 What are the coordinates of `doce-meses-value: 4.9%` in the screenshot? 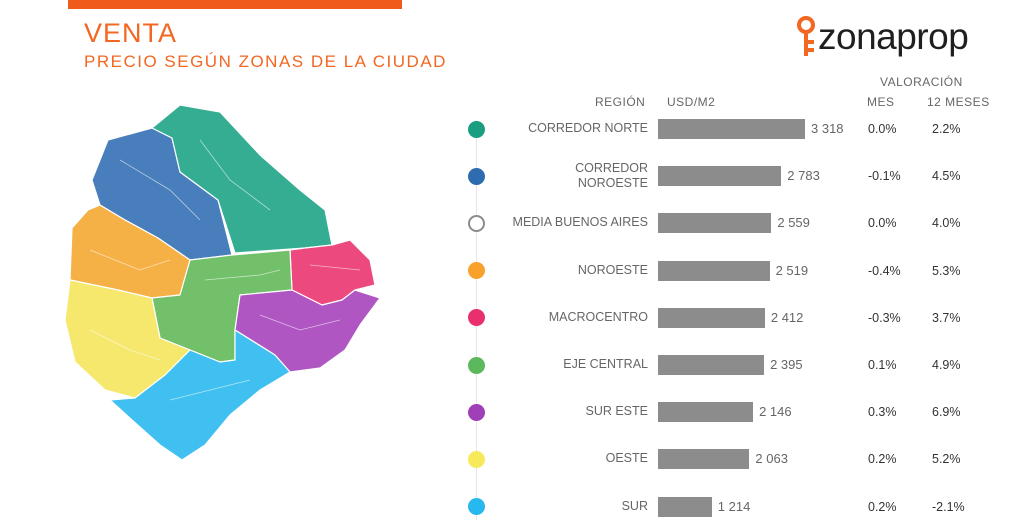 It's located at (946, 365).